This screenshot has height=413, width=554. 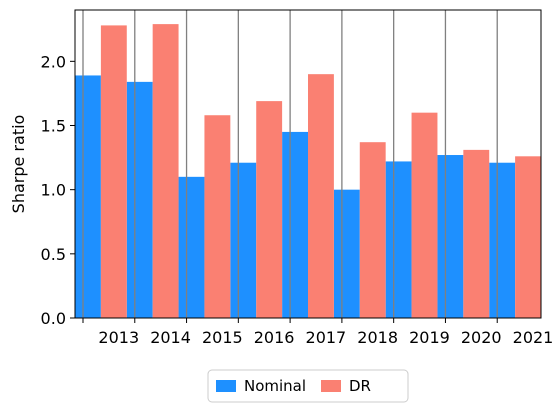 I want to click on bar-nominal-2014, so click(x=139, y=199).